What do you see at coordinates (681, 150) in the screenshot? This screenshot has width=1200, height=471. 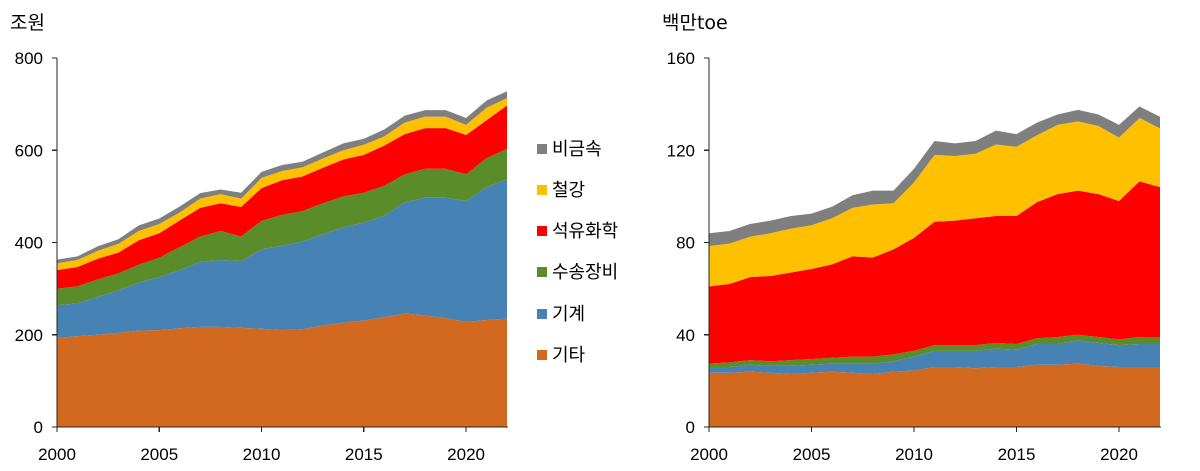 I see `right-y-tick-label: 120` at bounding box center [681, 150].